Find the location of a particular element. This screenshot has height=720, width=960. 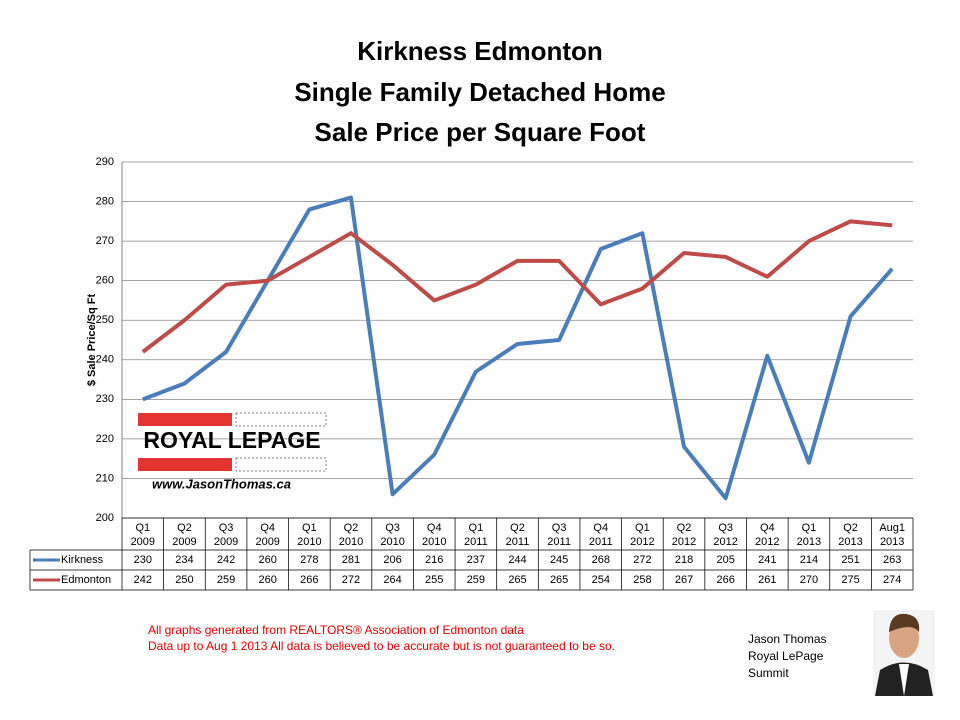

y-axis-label: $ Sale Price/Sq Ft is located at coordinates (92, 340).